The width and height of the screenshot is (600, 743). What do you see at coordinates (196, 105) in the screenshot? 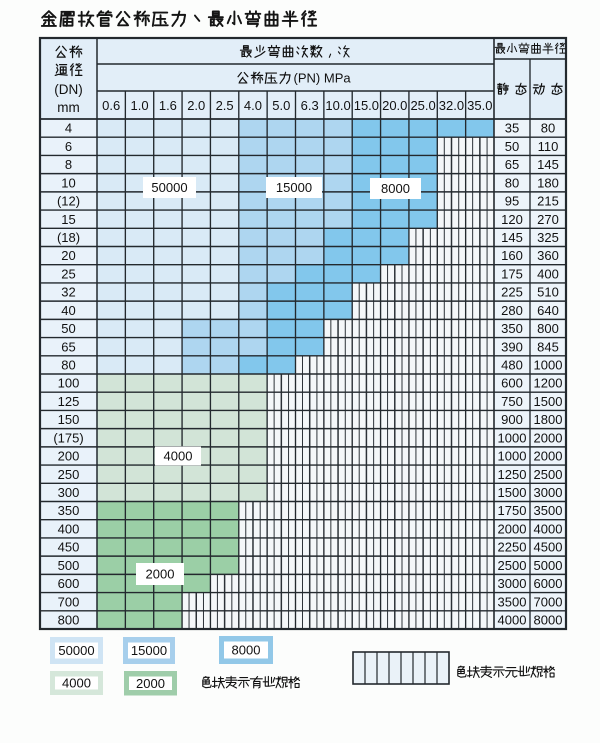
I see `svg-text: 2.0` at bounding box center [196, 105].